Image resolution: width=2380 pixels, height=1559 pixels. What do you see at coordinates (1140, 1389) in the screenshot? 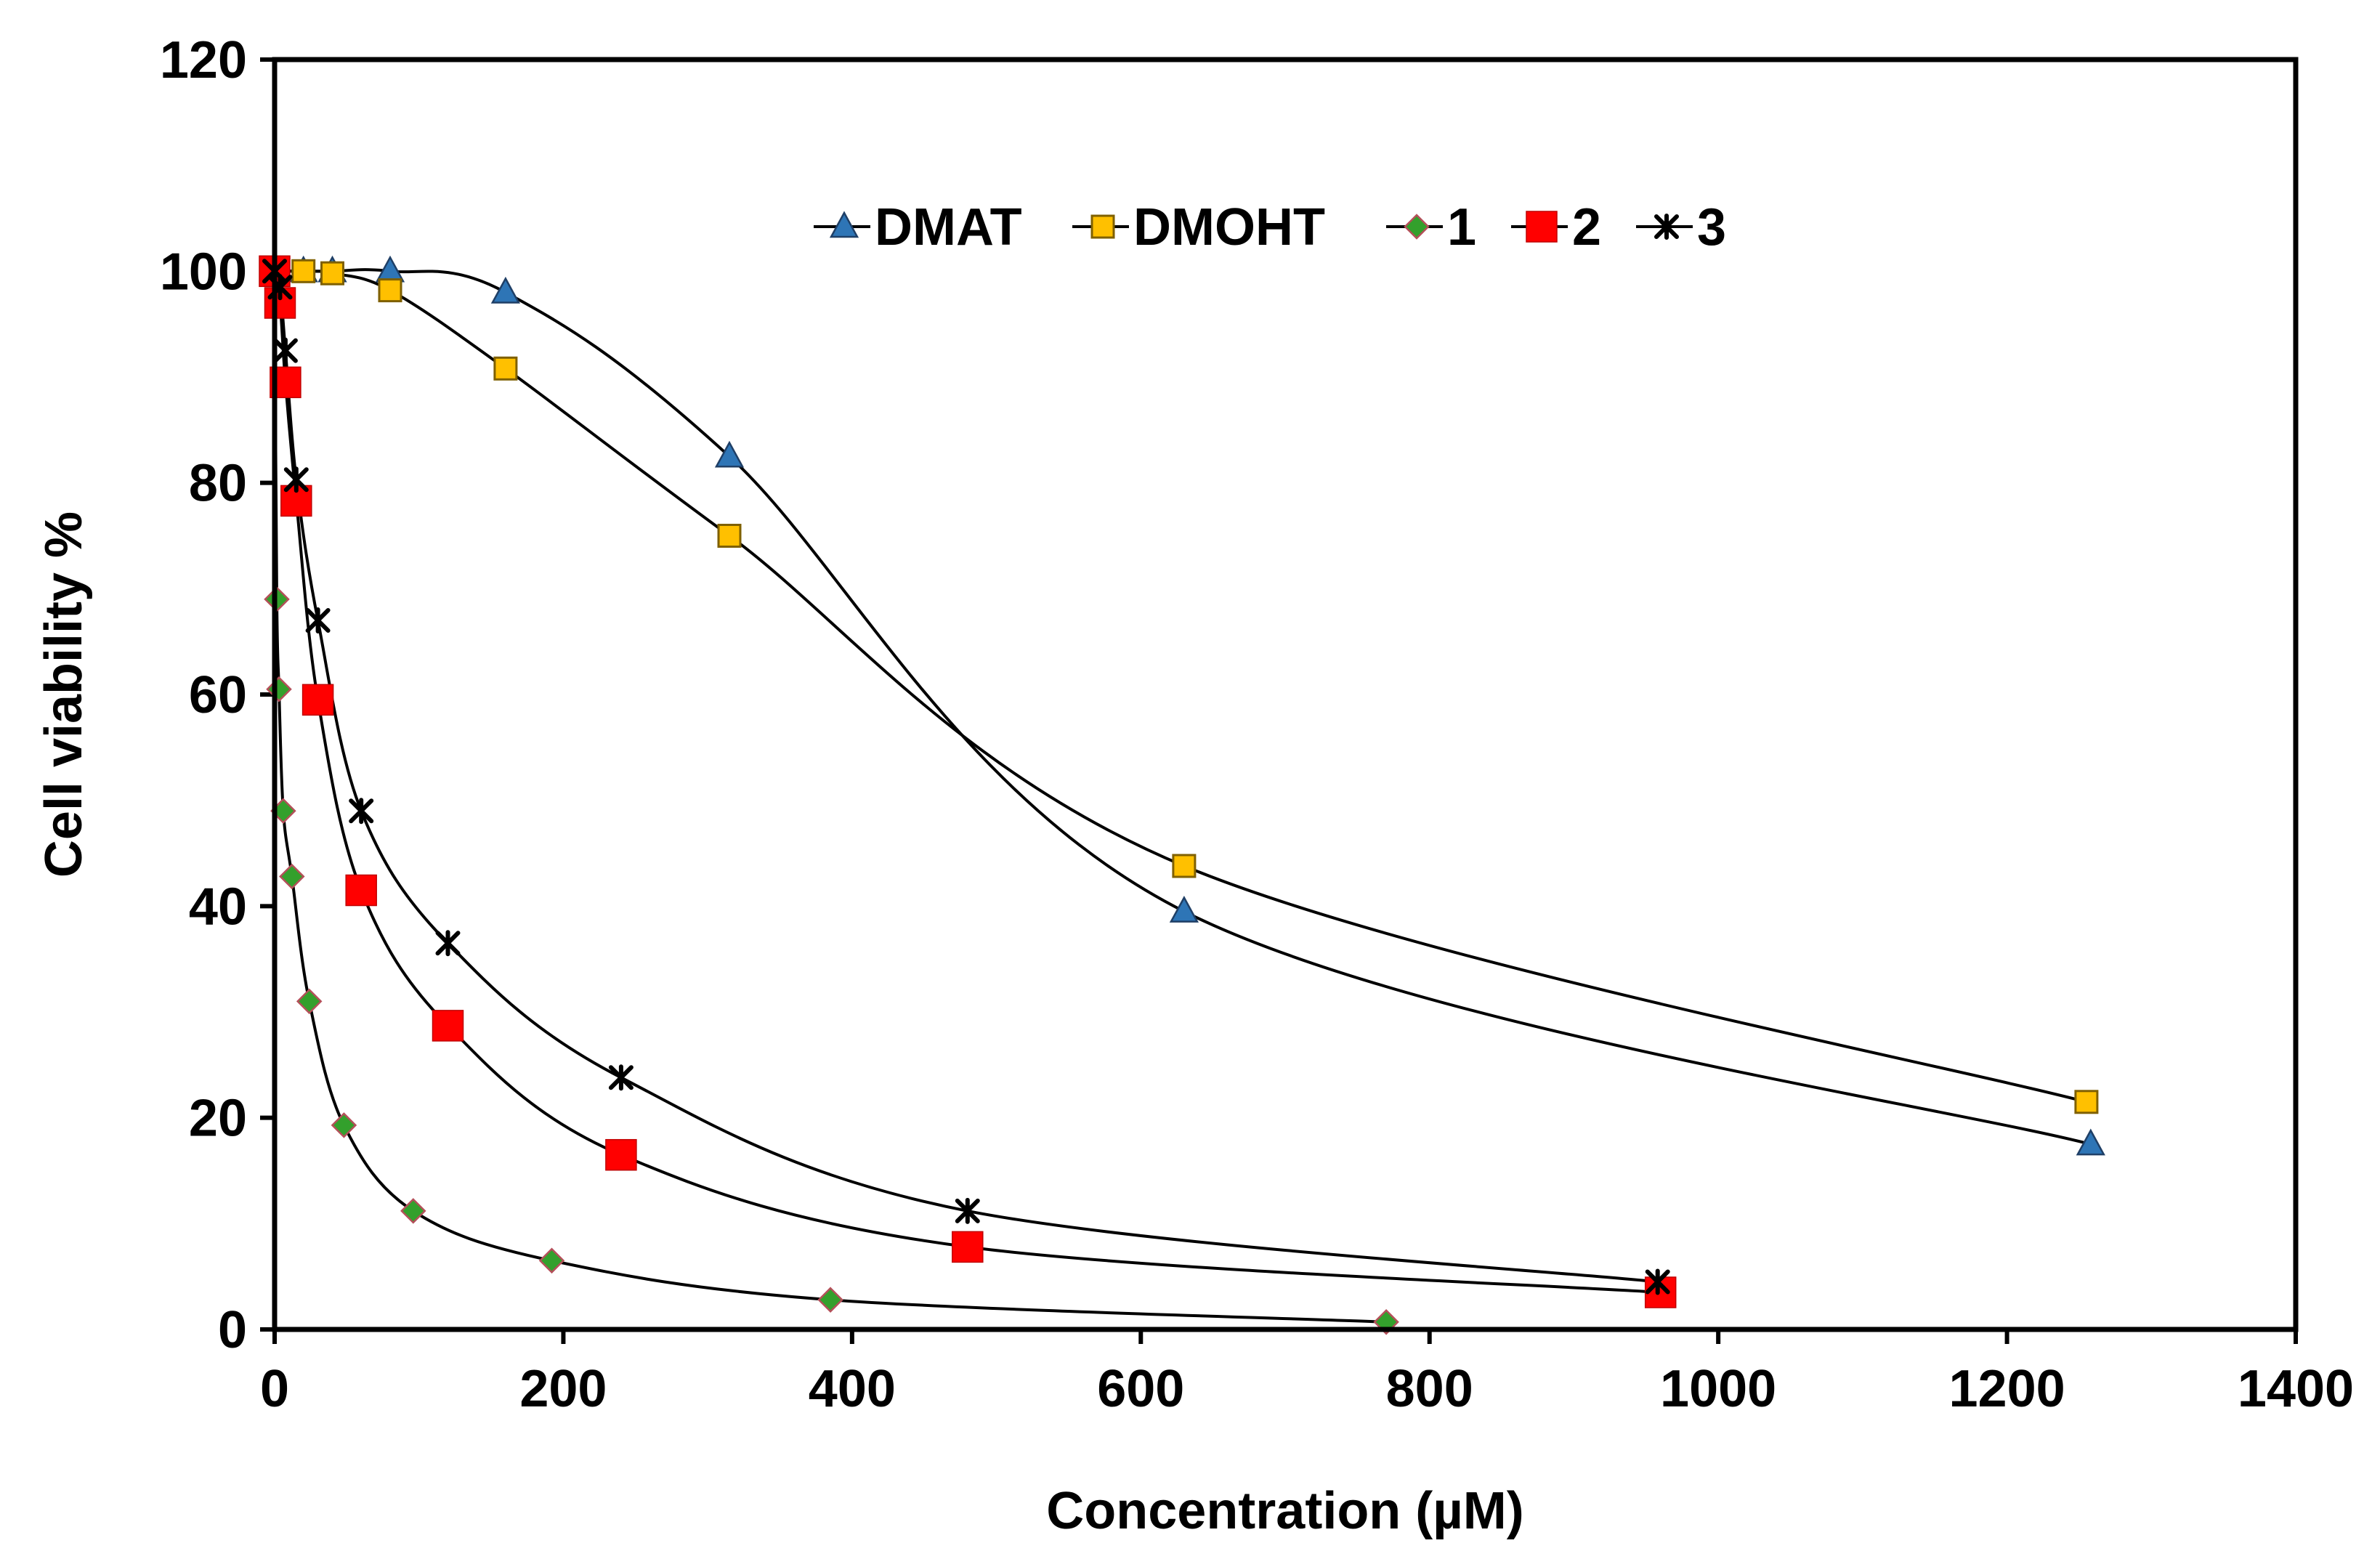
I see `x-tick-label: 600` at bounding box center [1140, 1389].